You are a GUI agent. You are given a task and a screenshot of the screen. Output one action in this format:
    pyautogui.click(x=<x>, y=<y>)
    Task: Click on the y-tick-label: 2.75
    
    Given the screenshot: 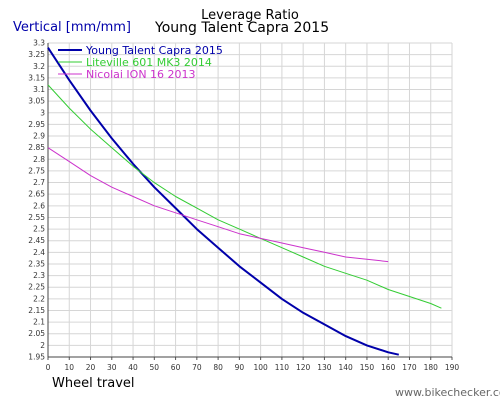 What is the action you would take?
    pyautogui.click(x=36, y=170)
    